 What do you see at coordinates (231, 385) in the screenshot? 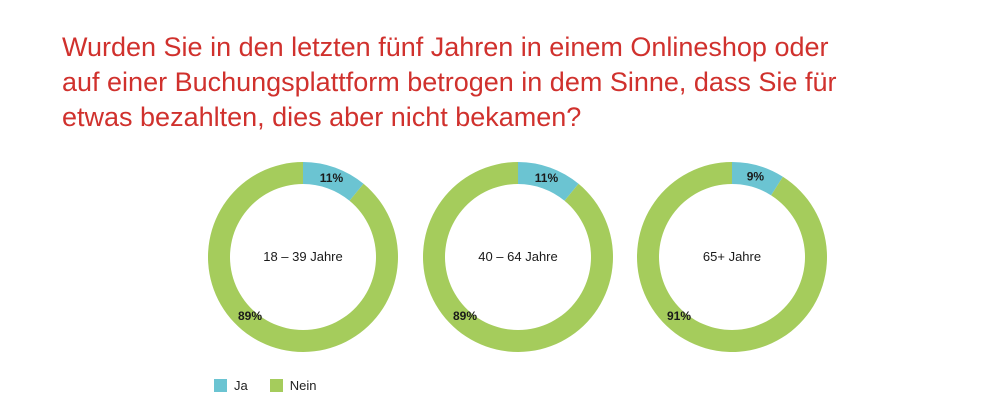
I see `legend-item-ja: Ja` at bounding box center [231, 385].